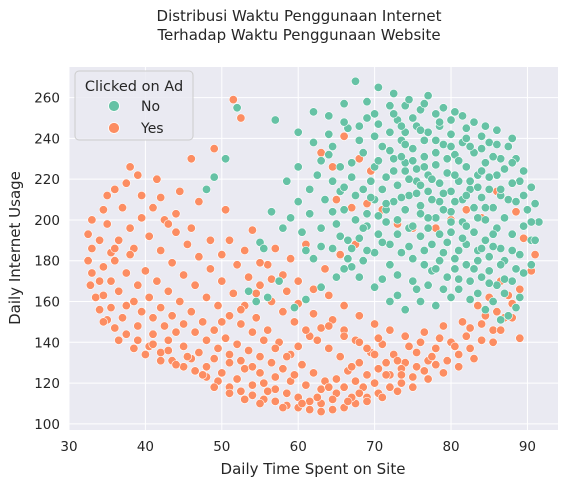 The image size is (567, 486). Describe the element at coordinates (47, 99) in the screenshot. I see `y-tick-label: 260` at that location.